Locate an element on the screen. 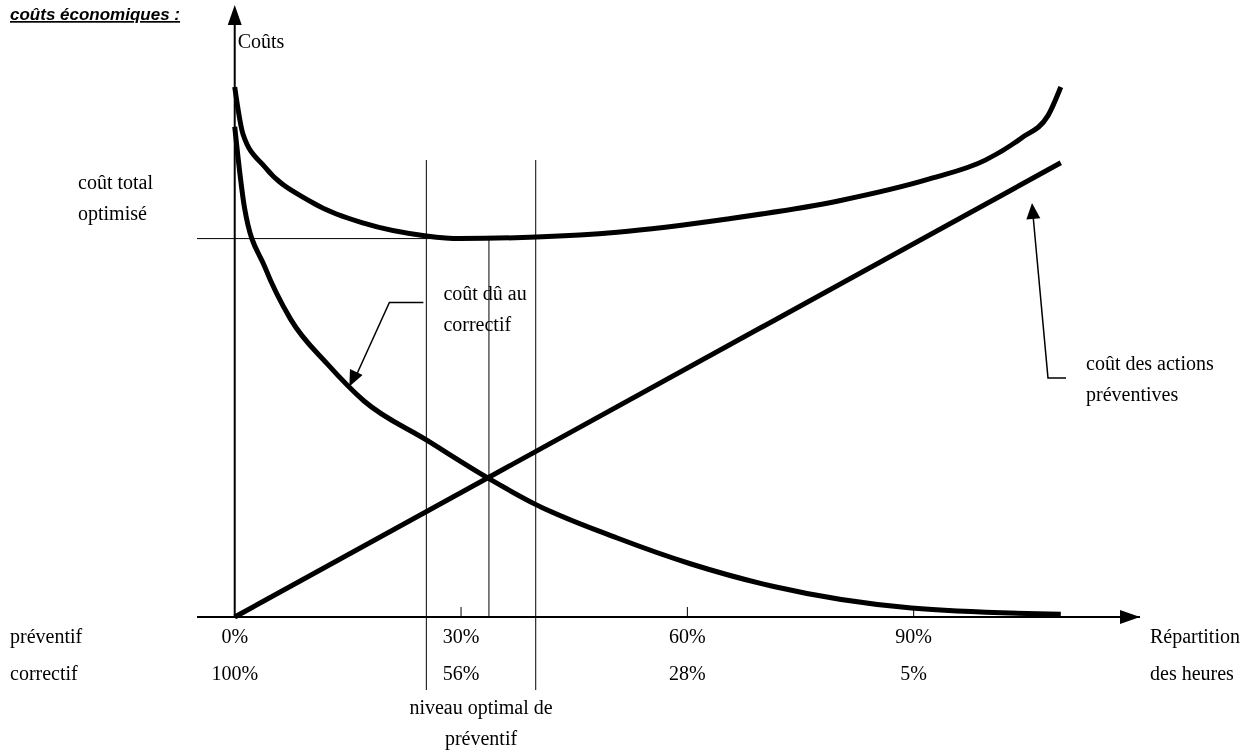  text: 28% is located at coordinates (687, 673).